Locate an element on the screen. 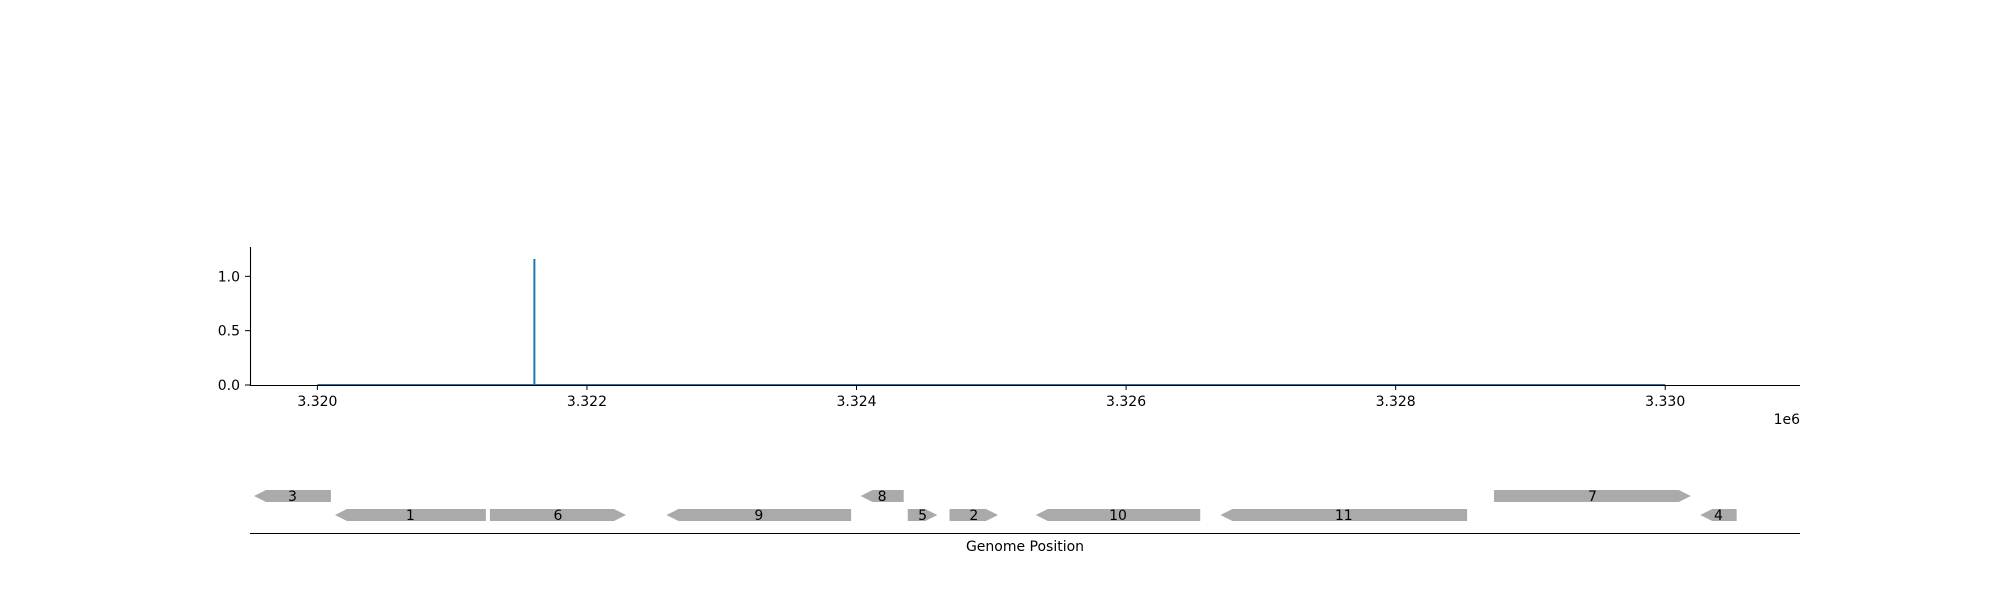 The height and width of the screenshot is (600, 2000). gene-label-10: 10 is located at coordinates (1118, 516).